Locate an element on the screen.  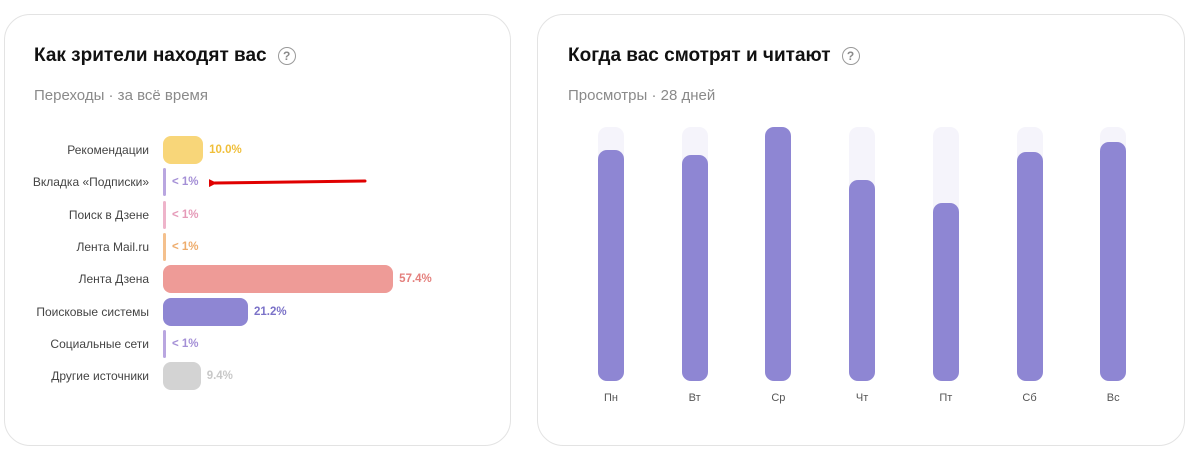
bar-category-label: Пт is located at coordinates (946, 398).